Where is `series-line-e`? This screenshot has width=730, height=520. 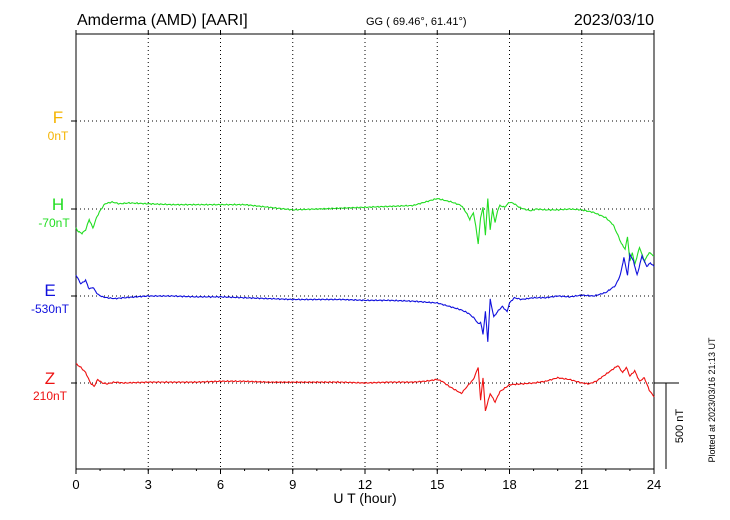 series-line-e is located at coordinates (365, 297).